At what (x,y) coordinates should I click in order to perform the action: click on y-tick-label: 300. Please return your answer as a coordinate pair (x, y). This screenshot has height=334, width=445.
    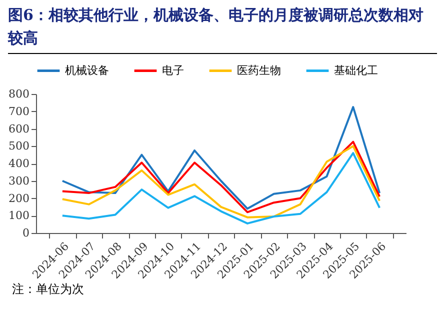
    Looking at the image, I should click on (19, 181).